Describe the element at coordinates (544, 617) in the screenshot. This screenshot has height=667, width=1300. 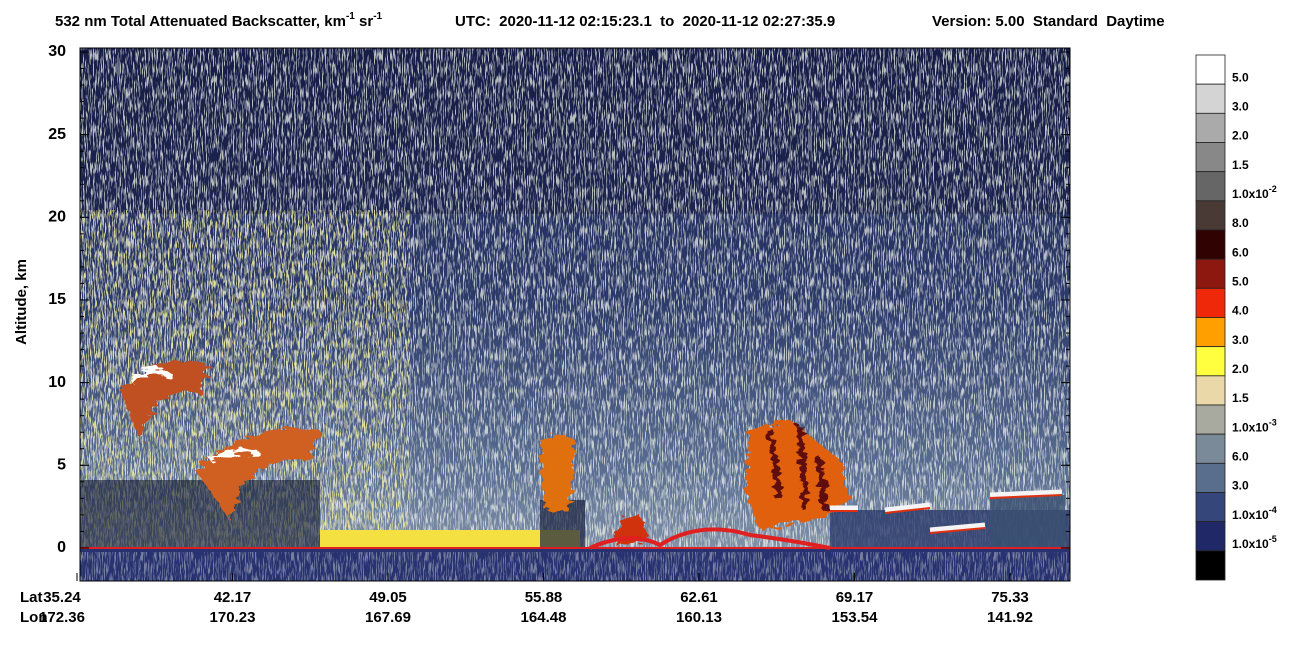
I see `lon-tick-label: 164.48` at that location.